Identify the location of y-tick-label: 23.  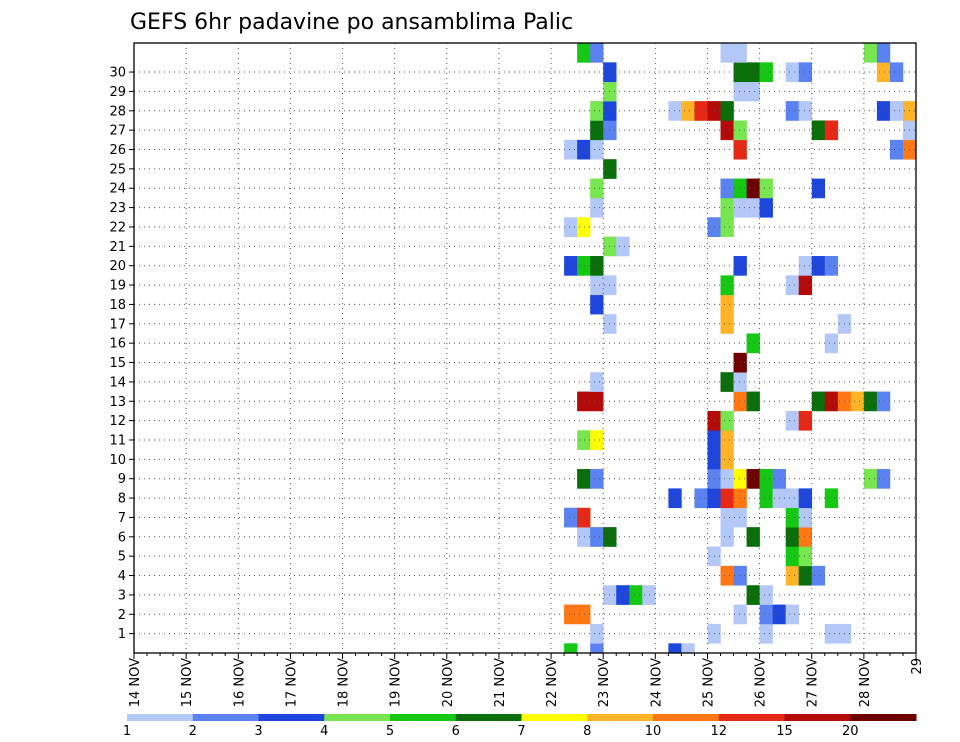
(117, 208).